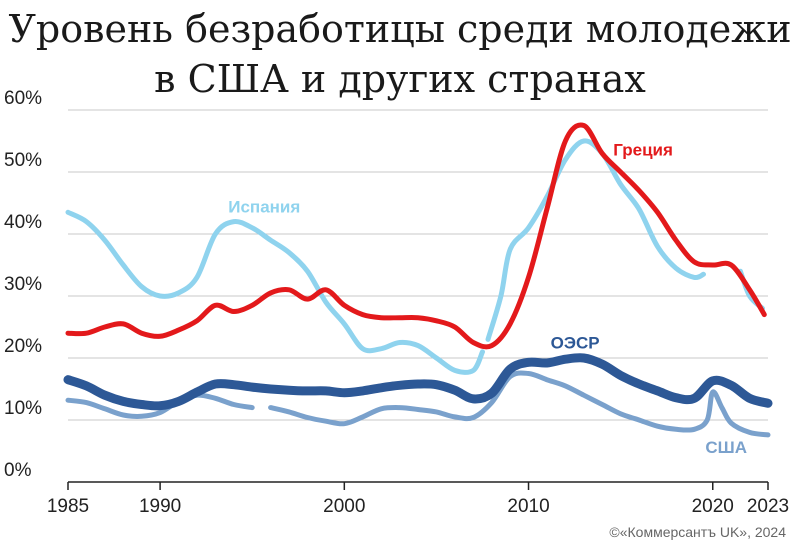 The width and height of the screenshot is (800, 548). I want to click on credit: ©«Коммерсантъ UK», 2024, so click(697, 532).